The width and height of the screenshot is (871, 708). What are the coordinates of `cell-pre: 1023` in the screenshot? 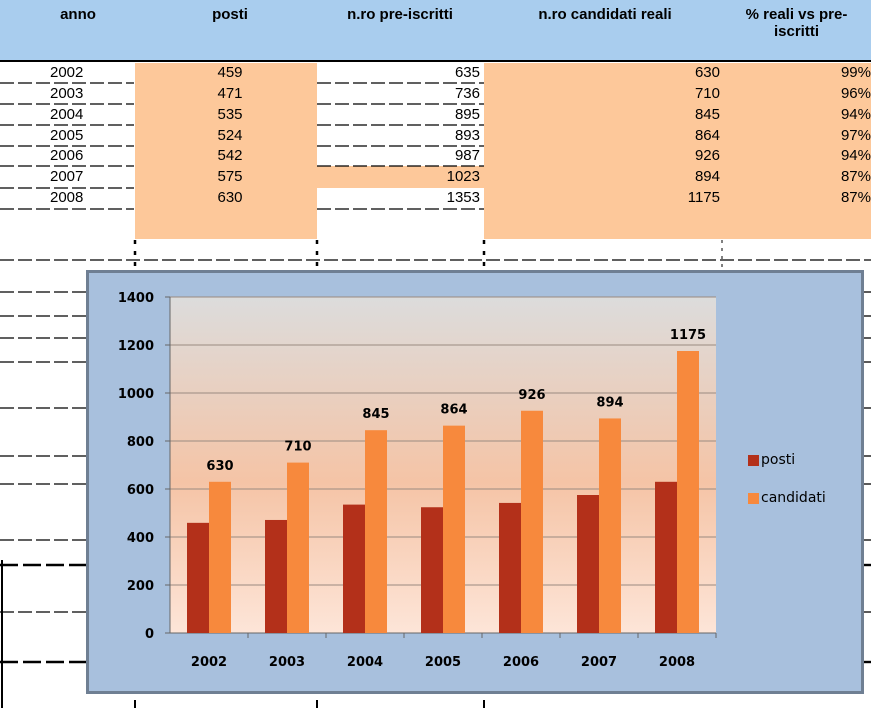 It's located at (463, 176).